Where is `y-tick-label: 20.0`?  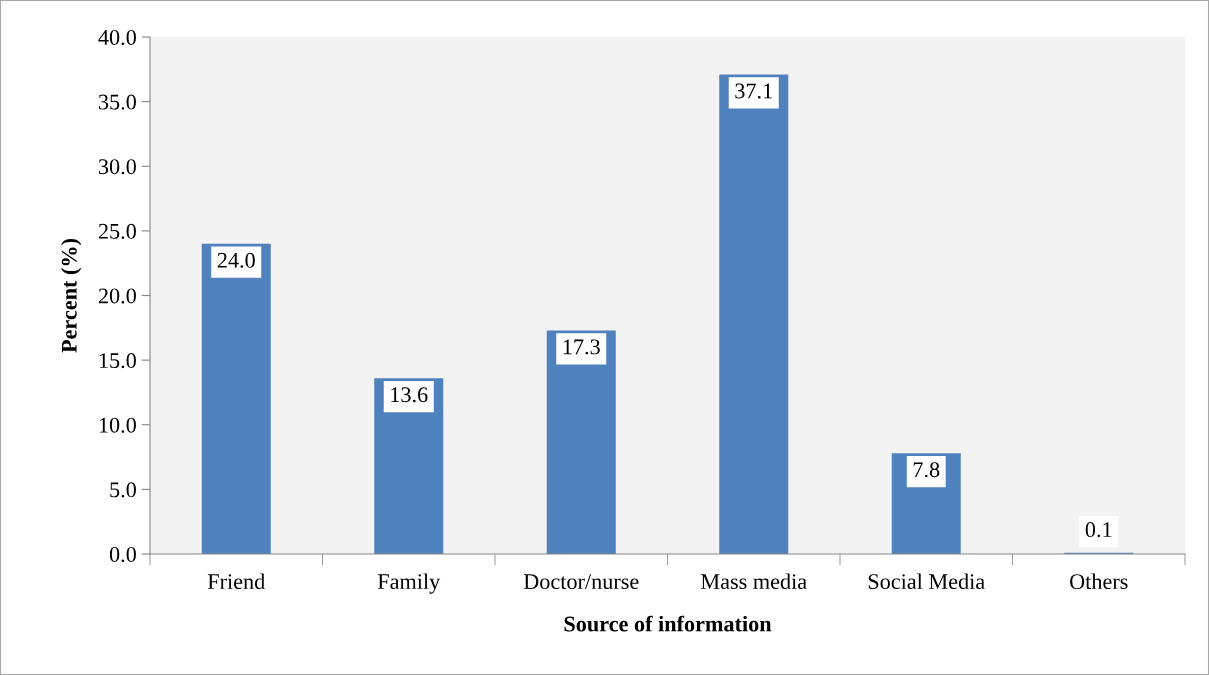
y-tick-label: 20.0 is located at coordinates (117, 296).